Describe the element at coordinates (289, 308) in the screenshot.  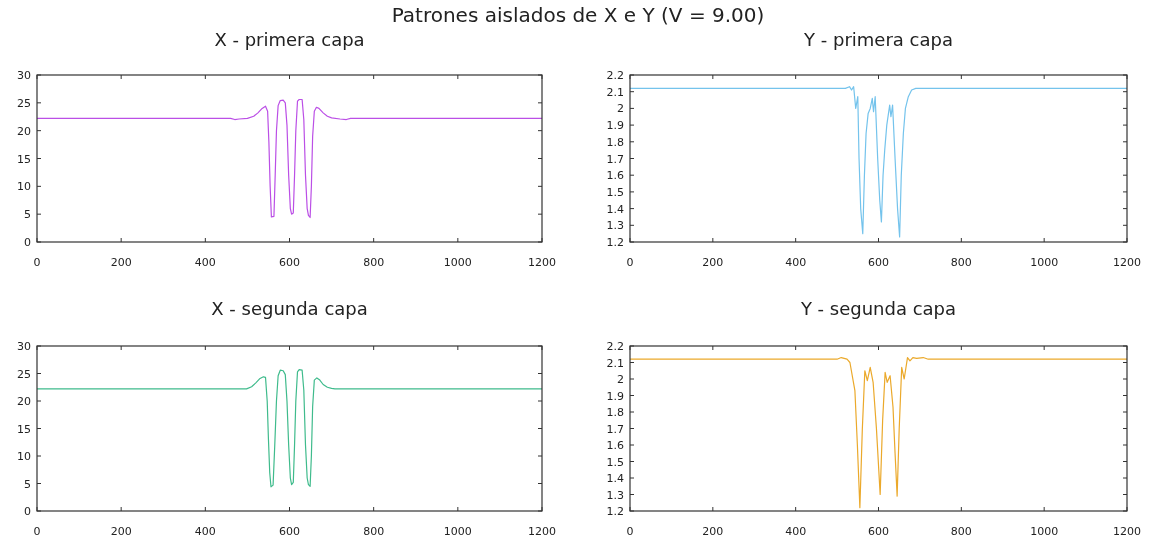
I see `chart-title: X - segunda capa` at that location.